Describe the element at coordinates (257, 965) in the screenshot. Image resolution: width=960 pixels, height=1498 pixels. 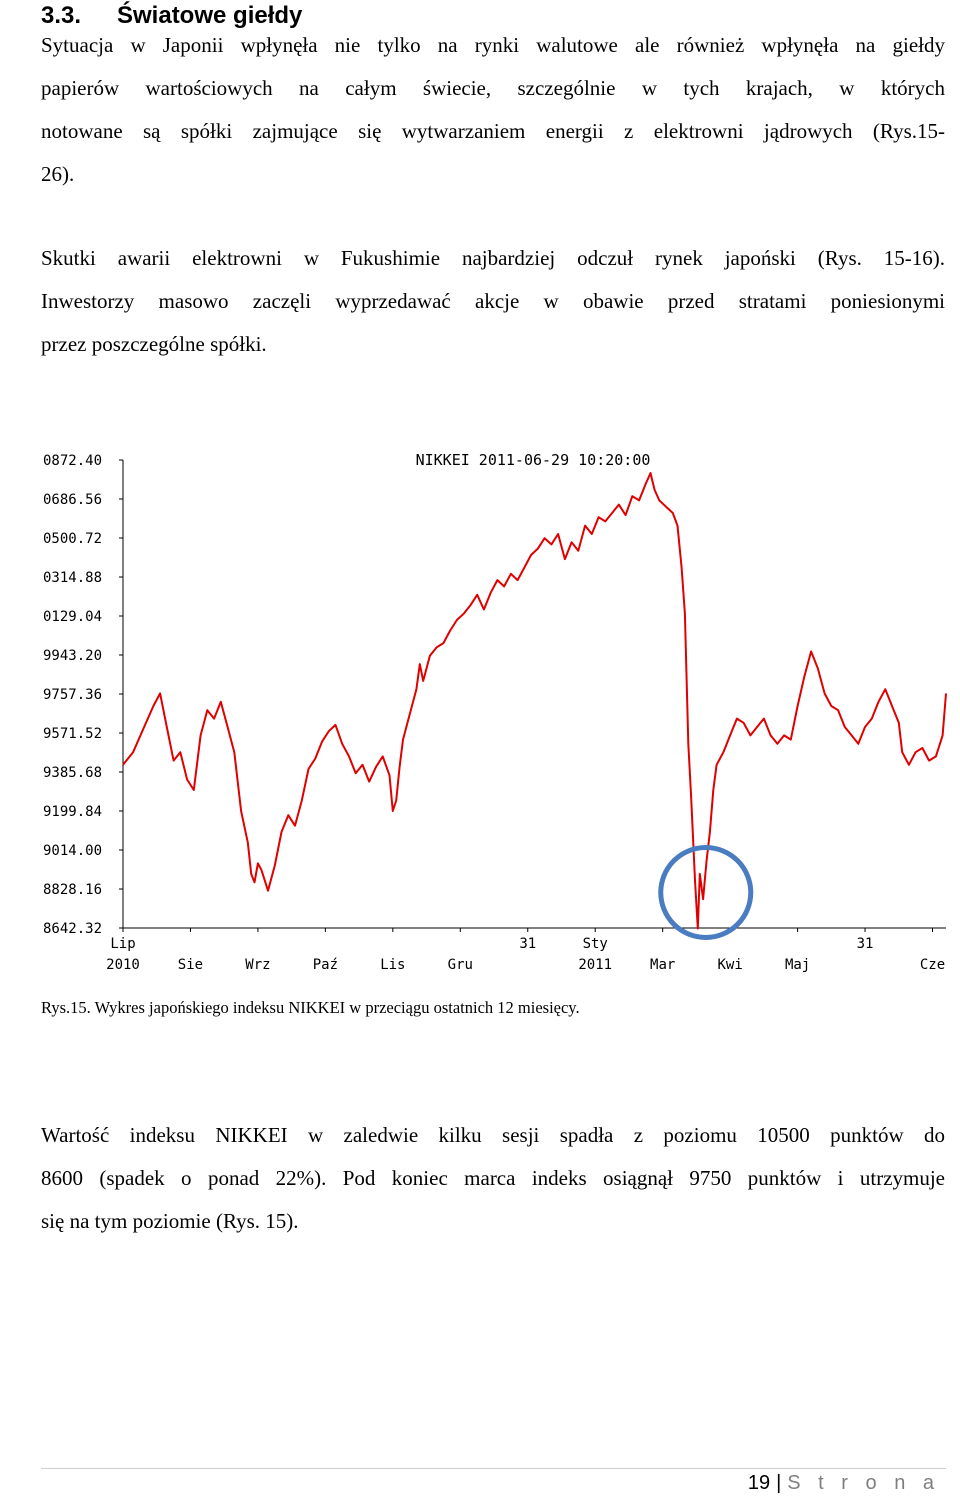
I see `x-tick-label-bottom: Wrz` at that location.